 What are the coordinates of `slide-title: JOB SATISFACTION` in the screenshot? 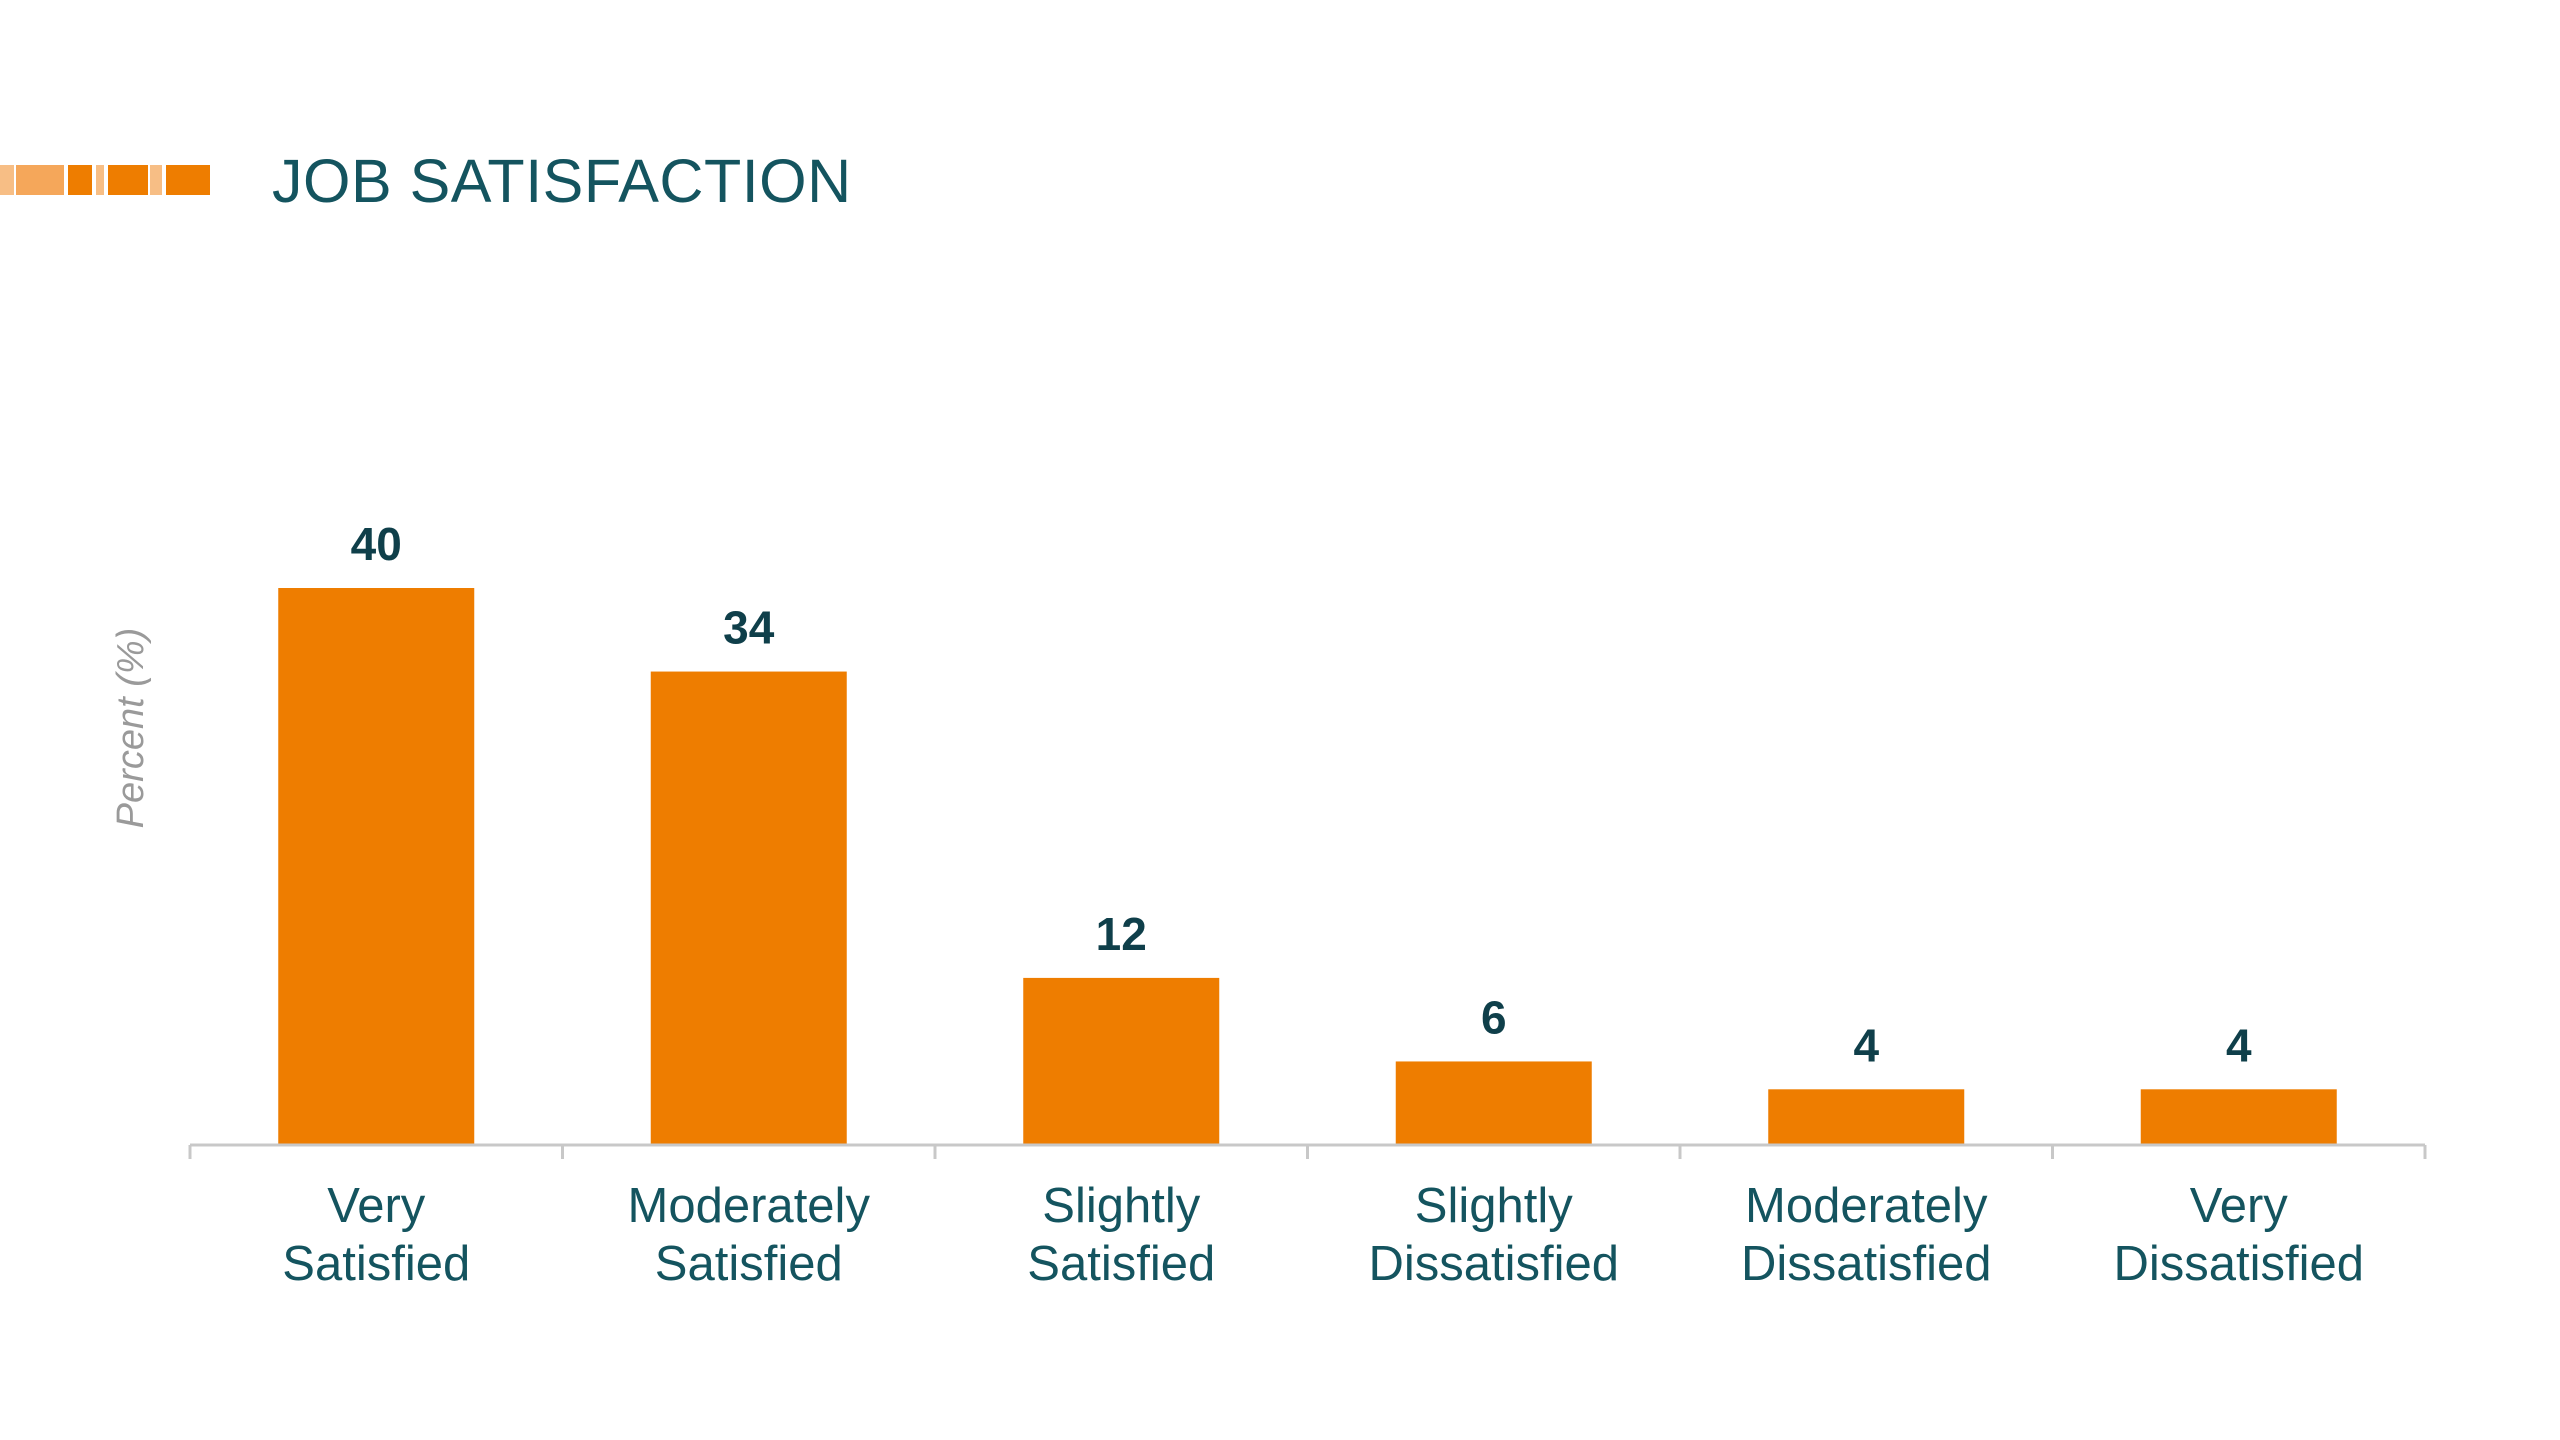 It's located at (562, 181).